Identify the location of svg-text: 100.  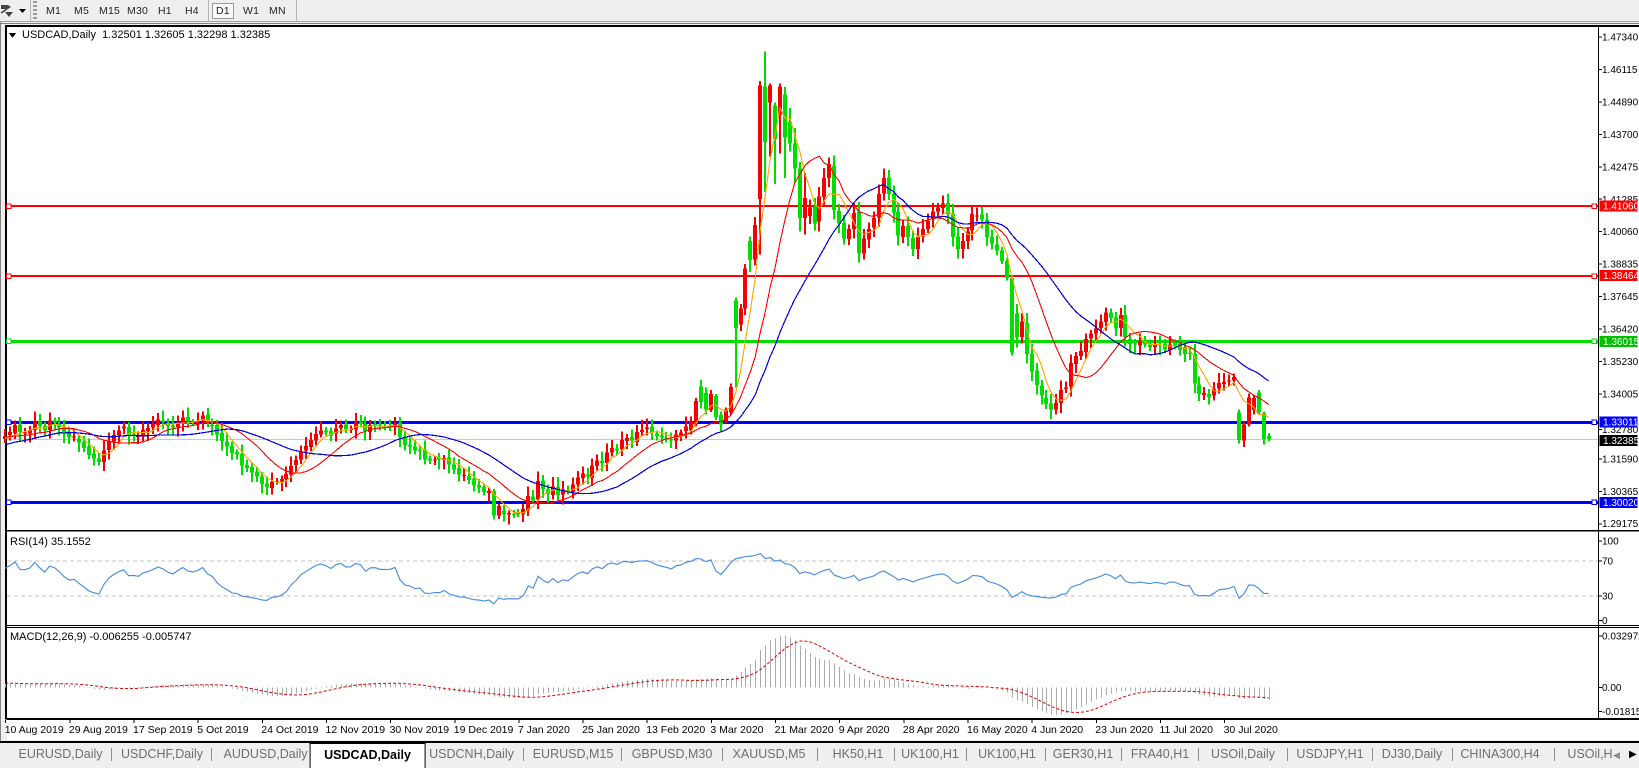
(1610, 542).